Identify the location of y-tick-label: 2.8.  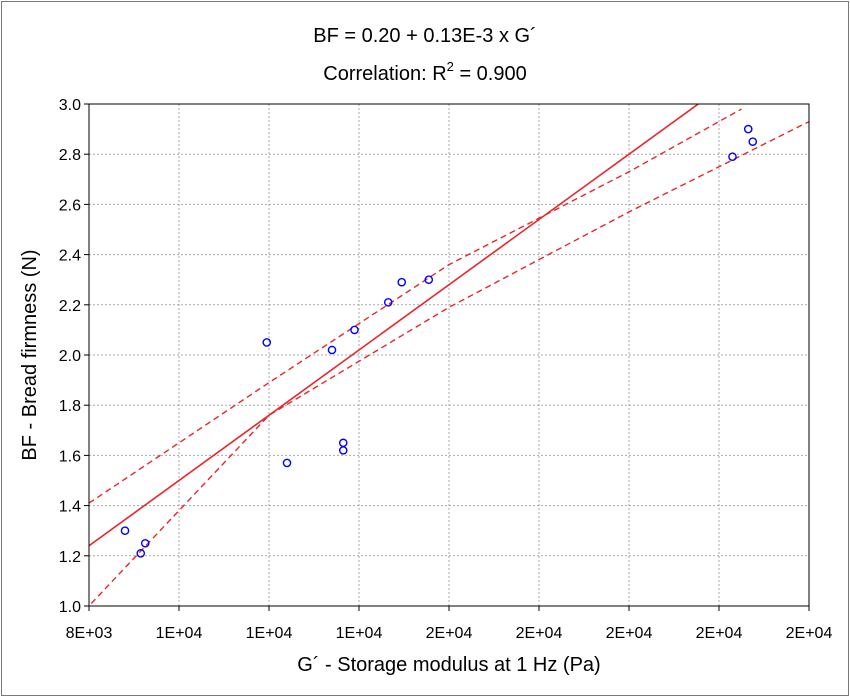
(70, 155).